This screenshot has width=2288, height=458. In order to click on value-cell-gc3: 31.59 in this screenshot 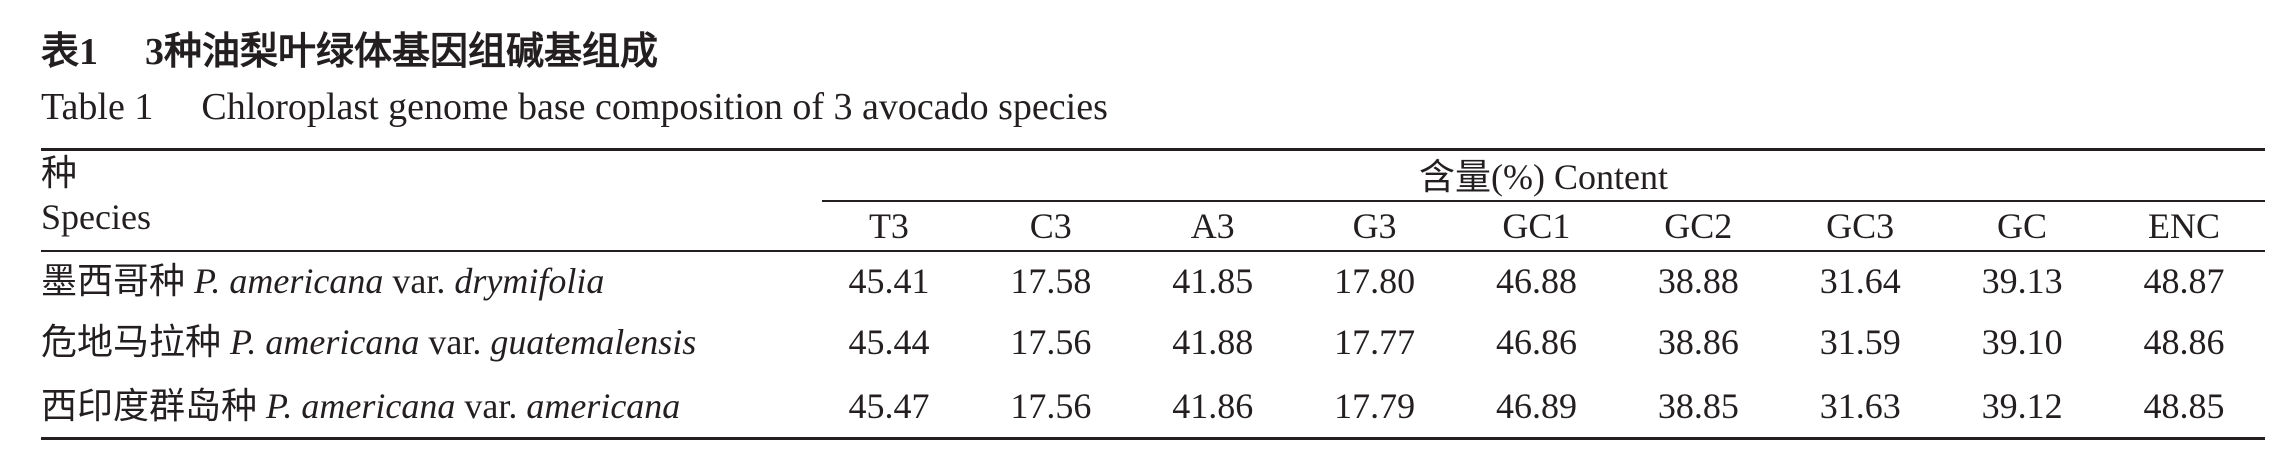, I will do `click(1860, 342)`.